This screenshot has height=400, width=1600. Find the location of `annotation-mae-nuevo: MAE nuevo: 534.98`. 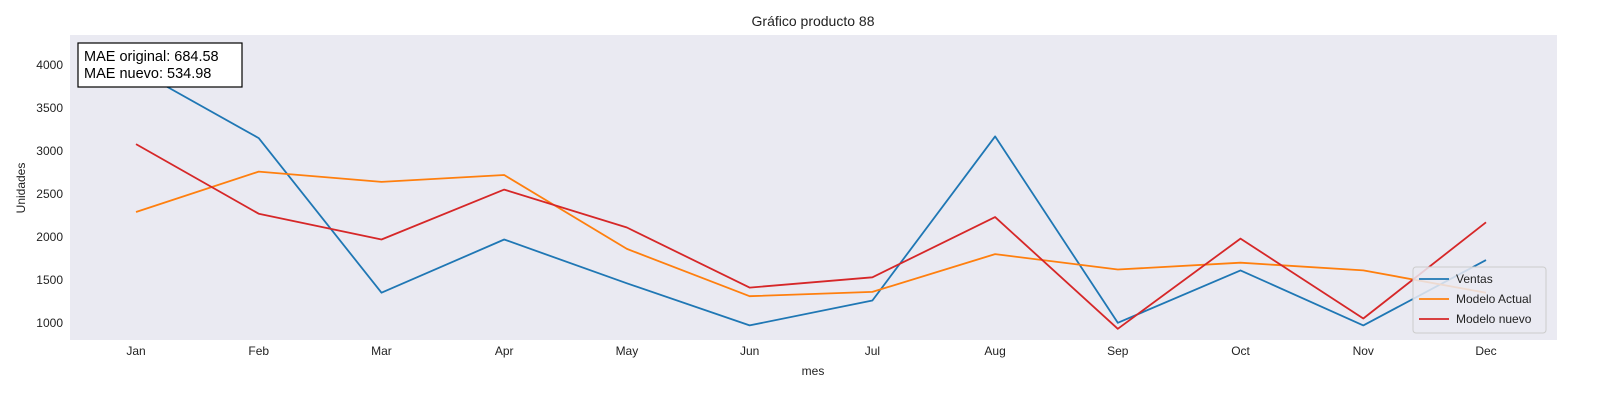

annotation-mae-nuevo: MAE nuevo: 534.98 is located at coordinates (147, 74).